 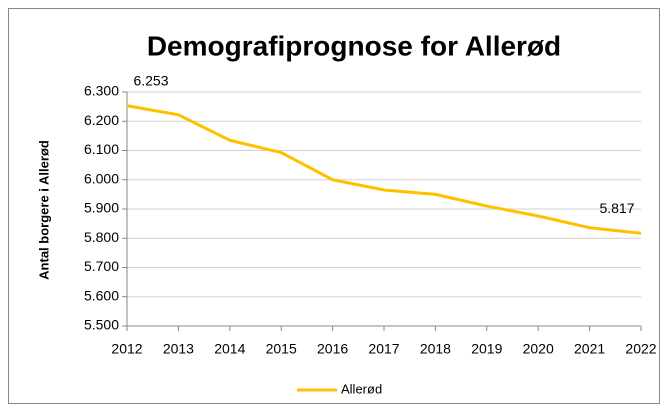 What do you see at coordinates (383, 349) in the screenshot?
I see `x-tick-label: 2017` at bounding box center [383, 349].